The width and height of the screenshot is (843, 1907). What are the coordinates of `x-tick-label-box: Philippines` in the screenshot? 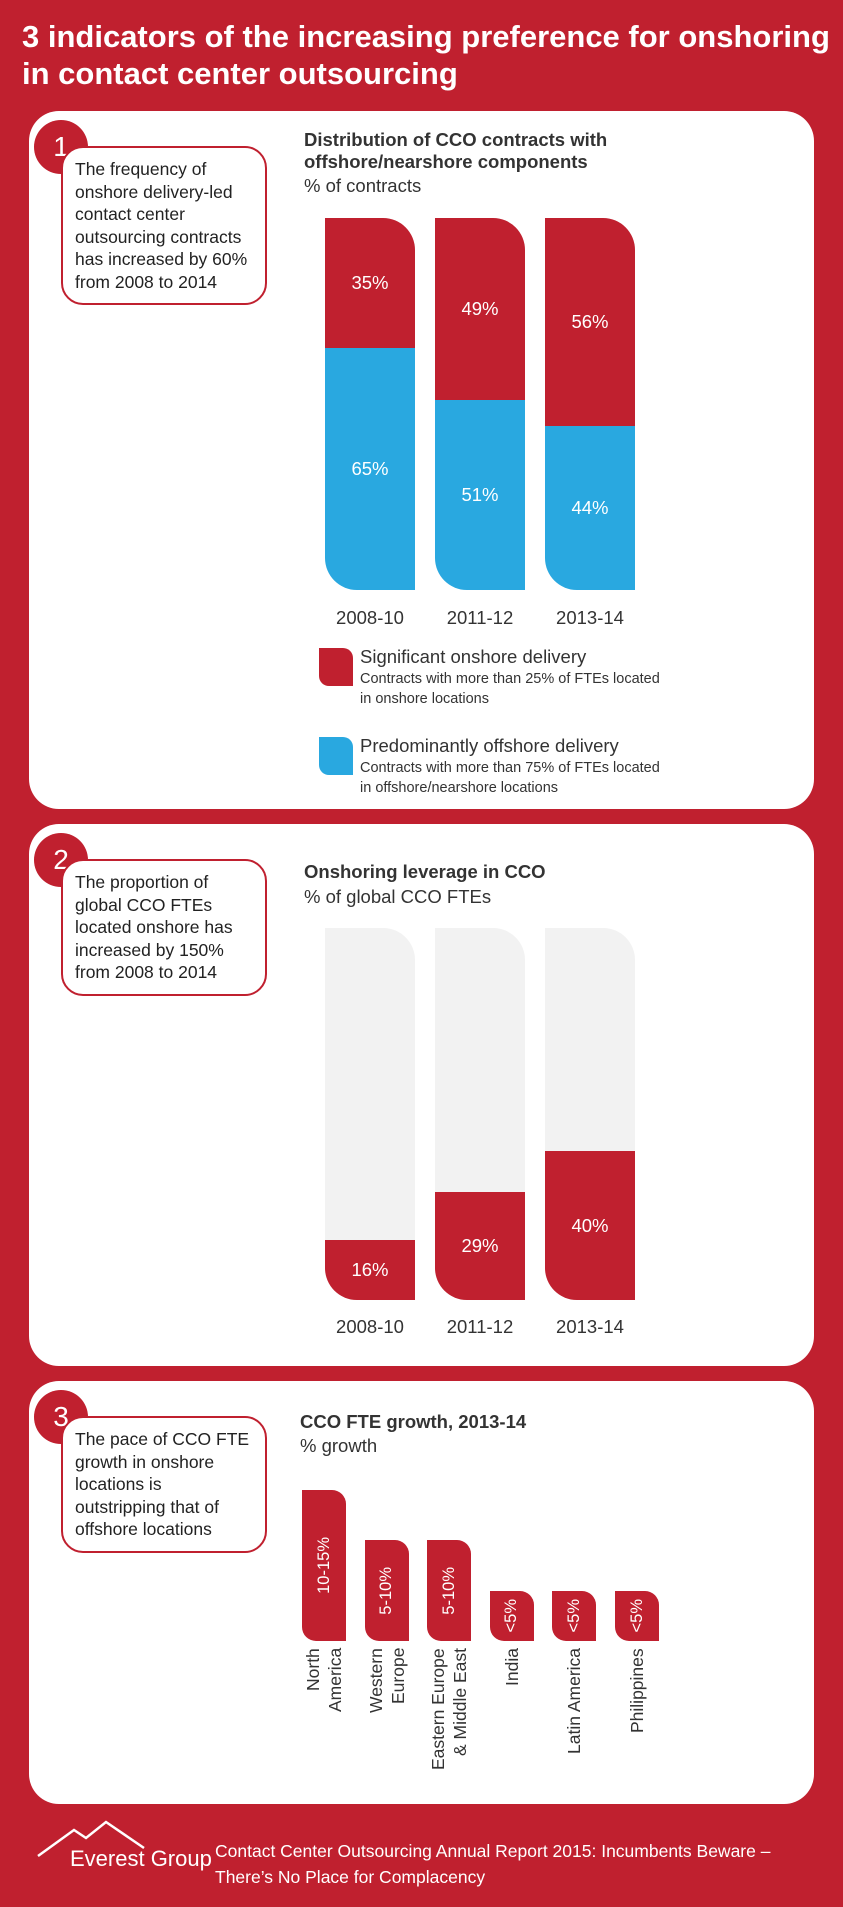 It's located at (637, 1738).